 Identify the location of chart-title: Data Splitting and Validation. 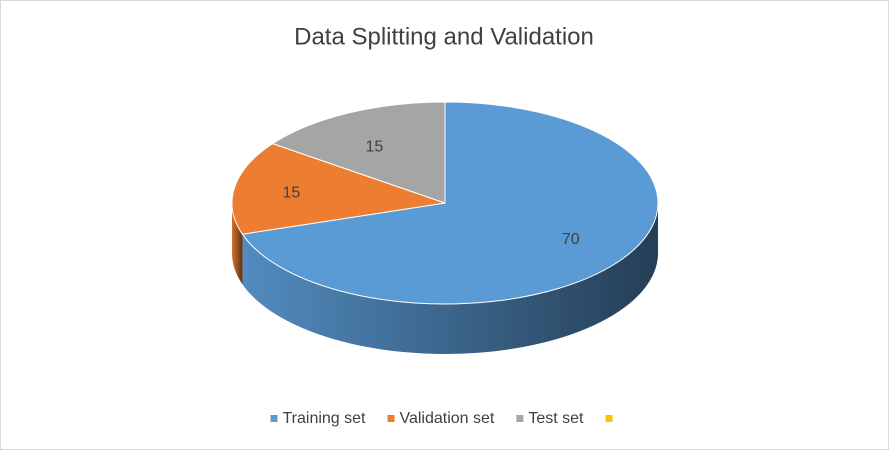
(444, 36).